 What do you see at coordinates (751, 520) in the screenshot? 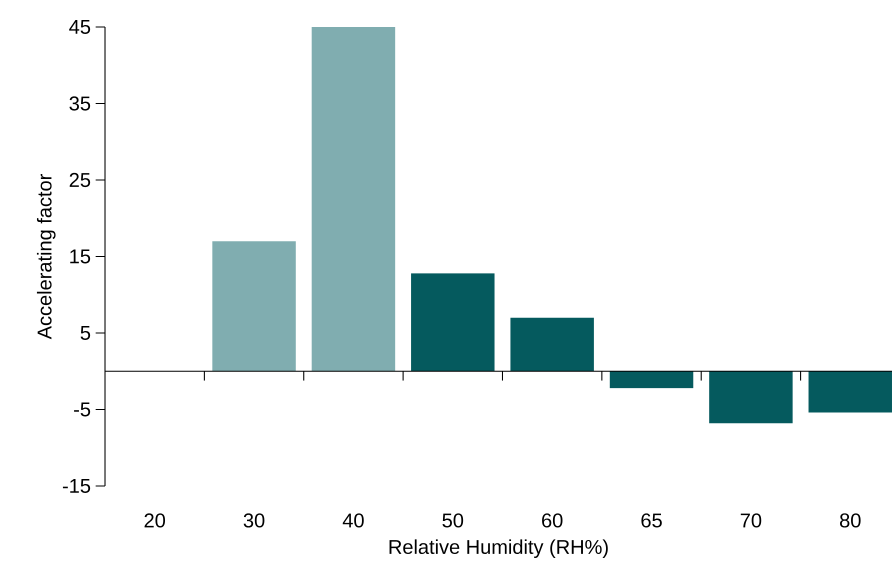
I see `x-tick-label: 70` at bounding box center [751, 520].